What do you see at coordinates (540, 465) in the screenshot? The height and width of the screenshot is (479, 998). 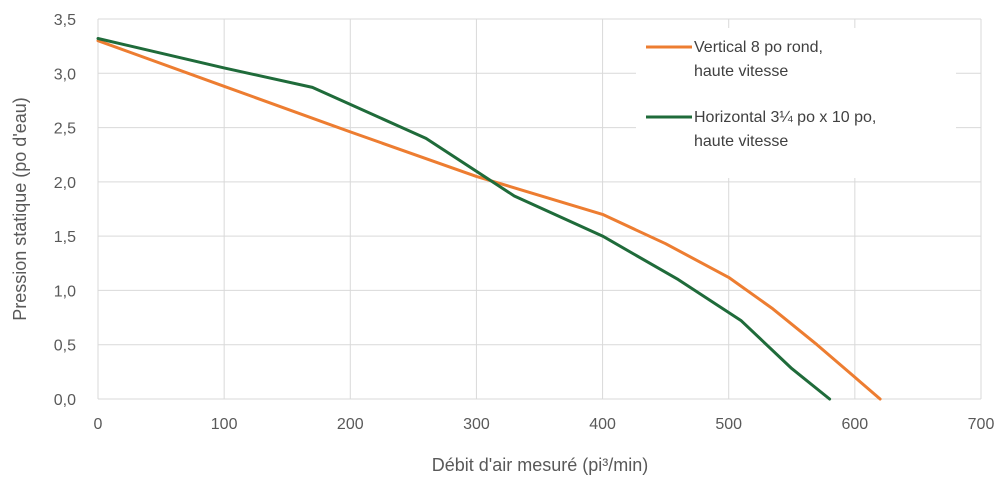 I see `x-axis-title: Débit d'air mesuré (pi³/min)` at bounding box center [540, 465].